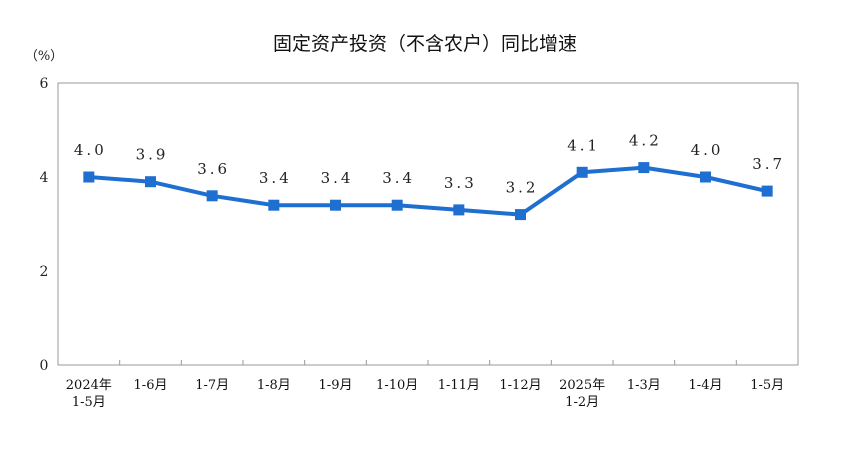 Image resolution: width=849 pixels, height=466 pixels. What do you see at coordinates (459, 385) in the screenshot?
I see `x-tick-label: 1-11月` at bounding box center [459, 385].